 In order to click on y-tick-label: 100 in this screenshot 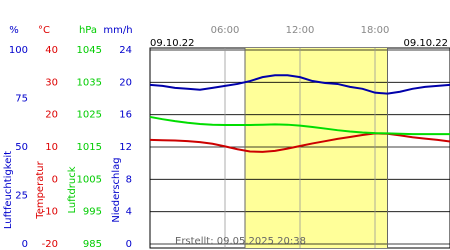, I will do `click(18, 50)`.